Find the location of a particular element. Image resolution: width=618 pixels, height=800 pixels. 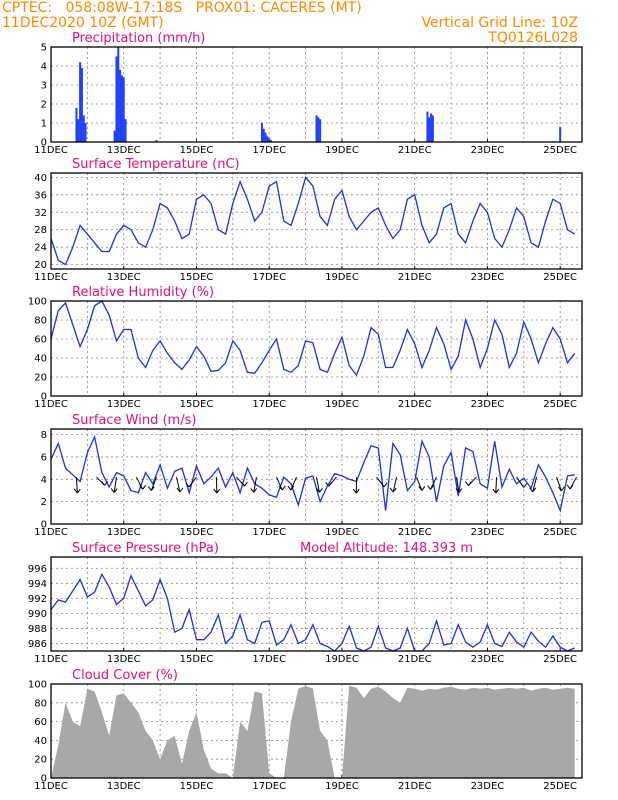

y-tick-label: 60 is located at coordinates (40, 722).